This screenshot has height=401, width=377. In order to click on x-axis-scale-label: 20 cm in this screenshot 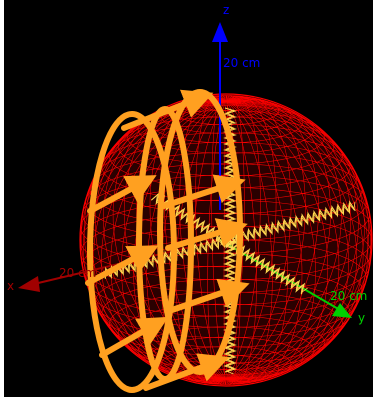, I will do `click(77, 273)`.